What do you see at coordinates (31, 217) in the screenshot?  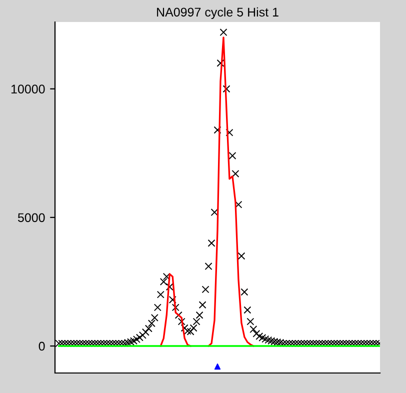 I see `y-tick-label: 5000` at bounding box center [31, 217].